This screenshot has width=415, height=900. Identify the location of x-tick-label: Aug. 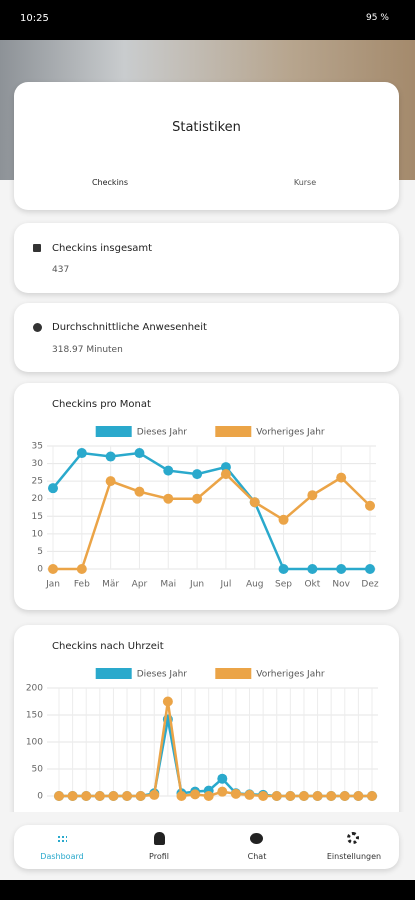
(255, 585).